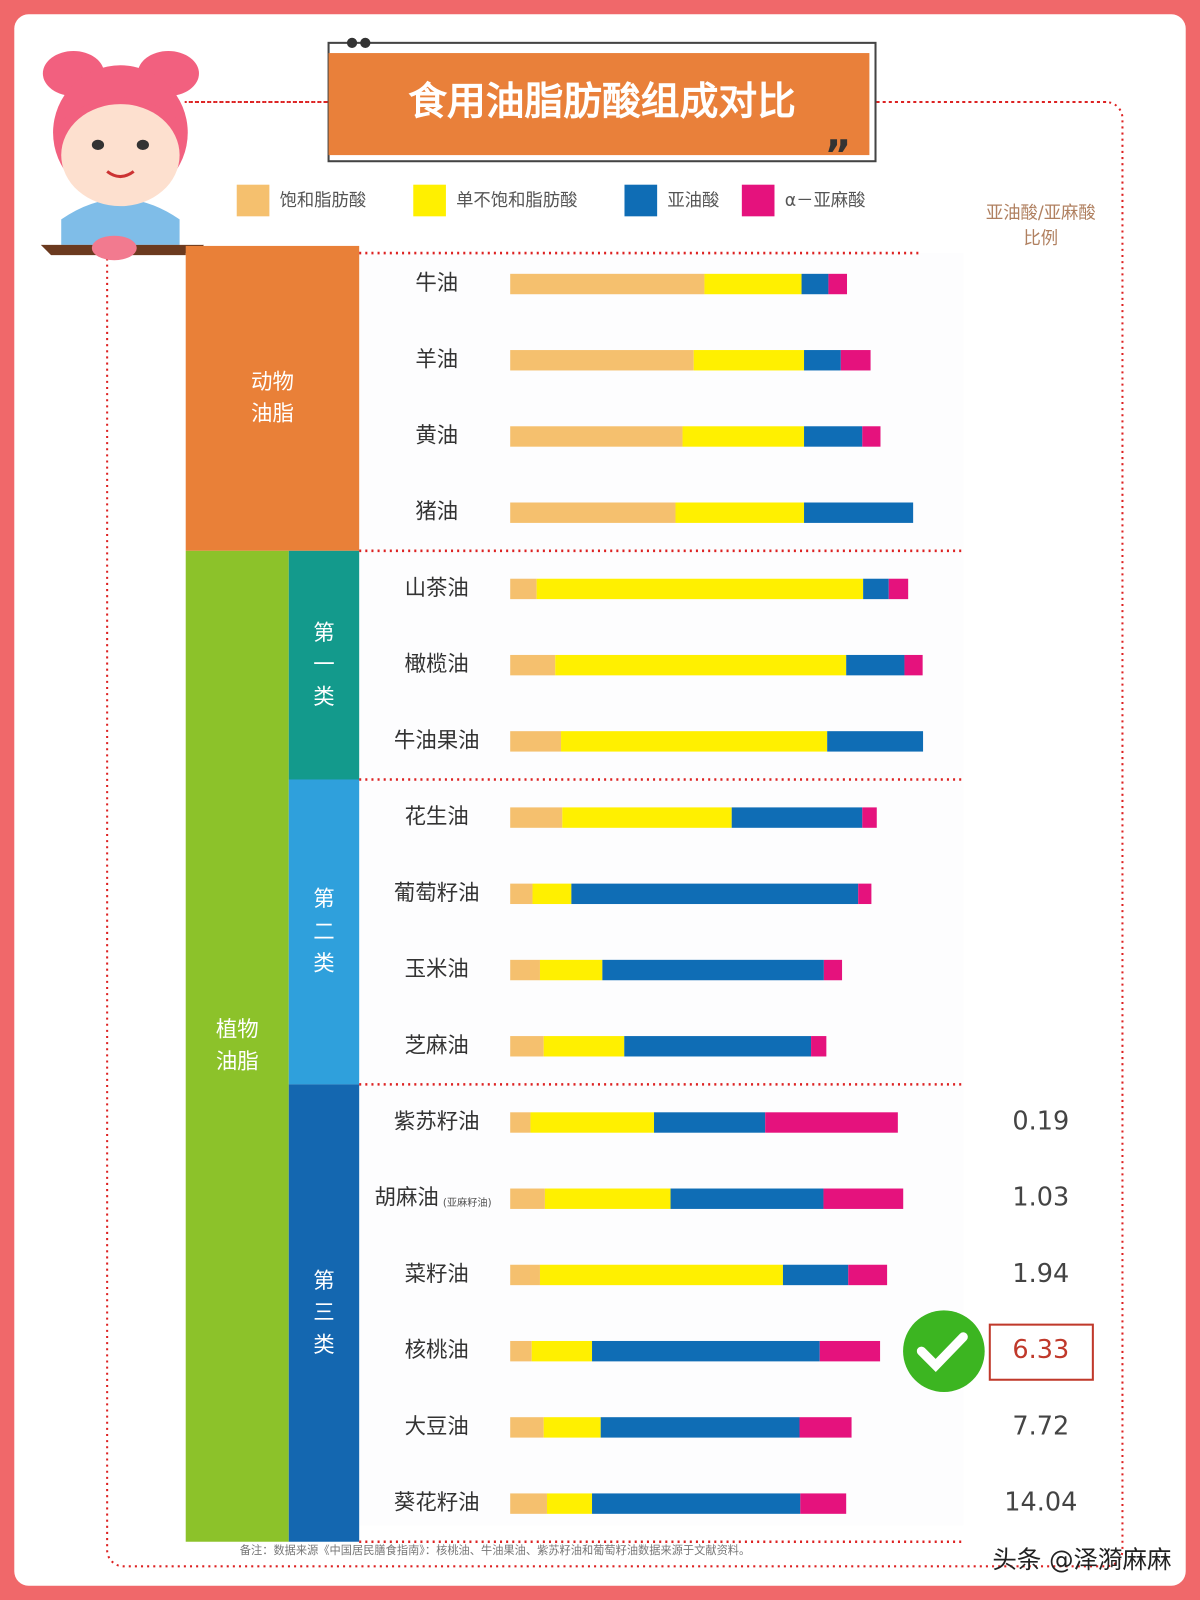 The image size is (1200, 1600). I want to click on group-label-box: 植物油脂, so click(237, 1045).